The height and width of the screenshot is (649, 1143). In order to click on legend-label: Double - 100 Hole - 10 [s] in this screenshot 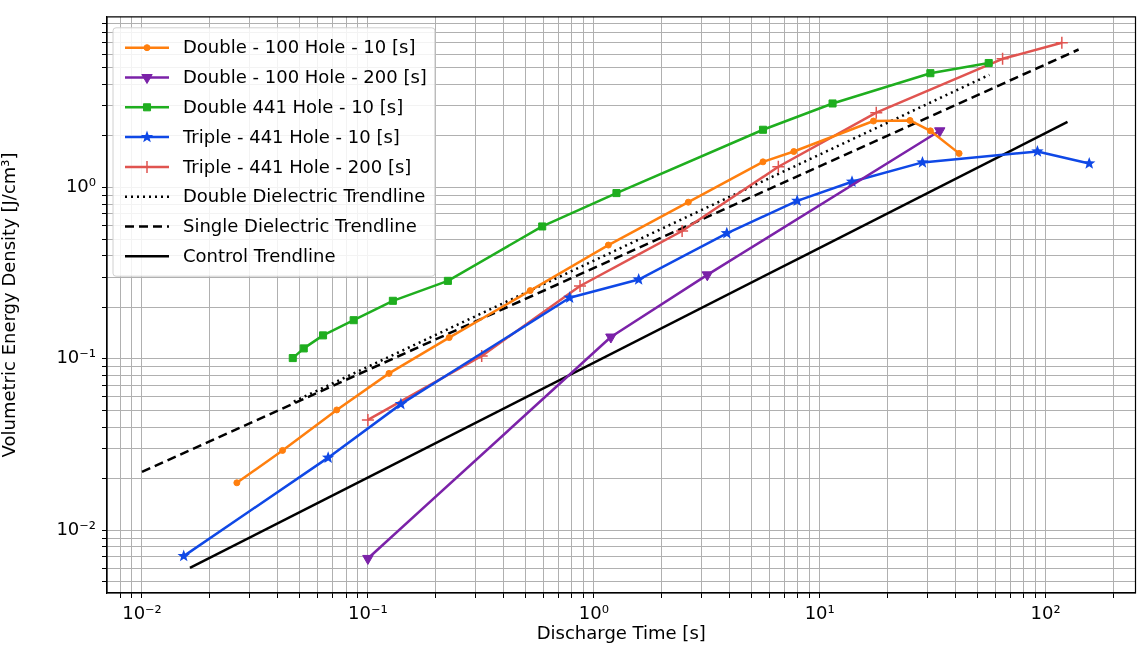, I will do `click(299, 47)`.